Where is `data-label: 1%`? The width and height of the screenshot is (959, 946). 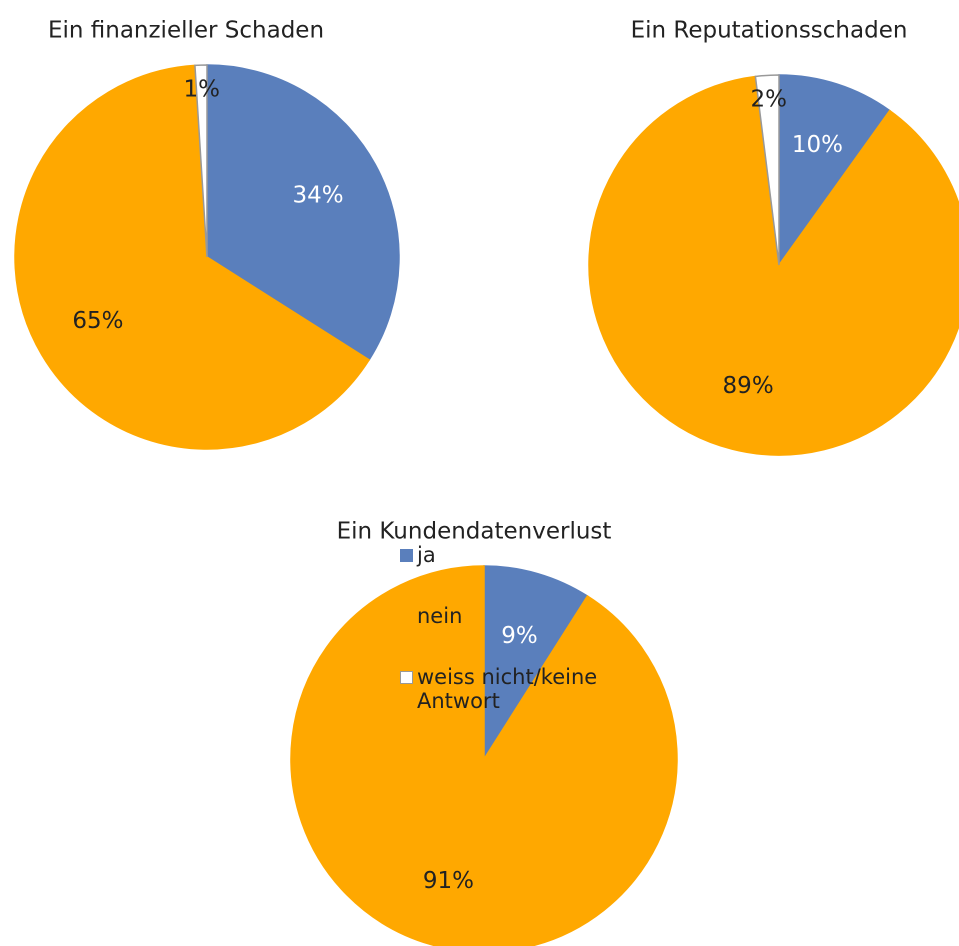
data-label: 1% is located at coordinates (202, 90).